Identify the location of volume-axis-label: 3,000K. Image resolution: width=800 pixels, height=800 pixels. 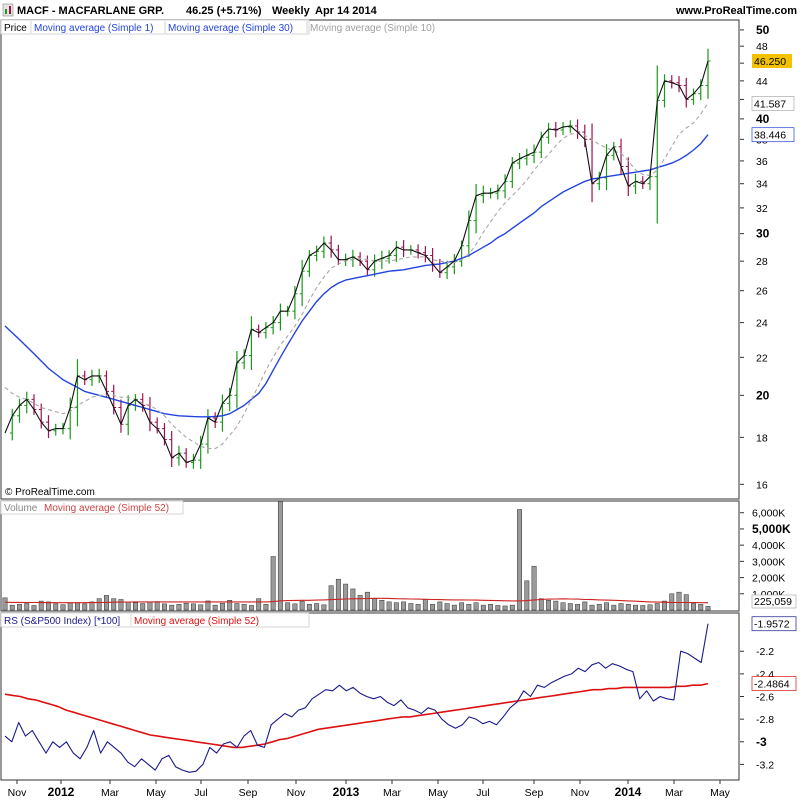
(768, 562).